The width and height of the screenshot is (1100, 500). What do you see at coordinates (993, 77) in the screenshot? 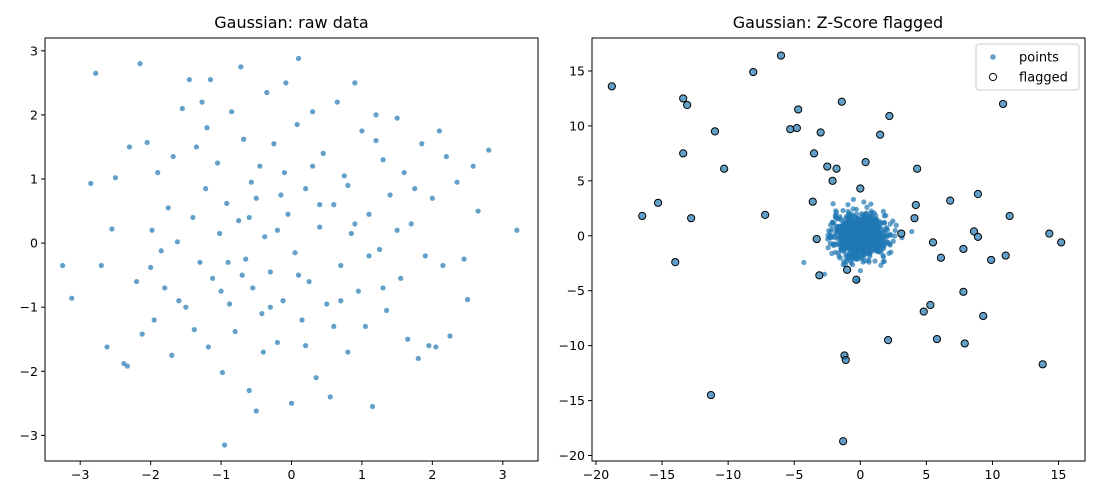
I see `legend-flagged-marker` at bounding box center [993, 77].